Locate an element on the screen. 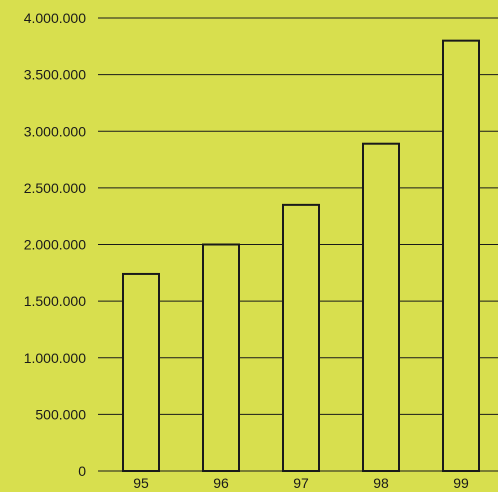 Image resolution: width=498 pixels, height=492 pixels. y-tick-label: 0 is located at coordinates (82, 471).